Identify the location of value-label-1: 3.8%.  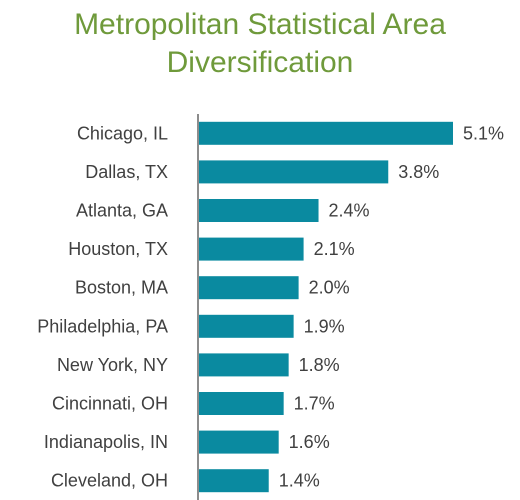
(418, 172).